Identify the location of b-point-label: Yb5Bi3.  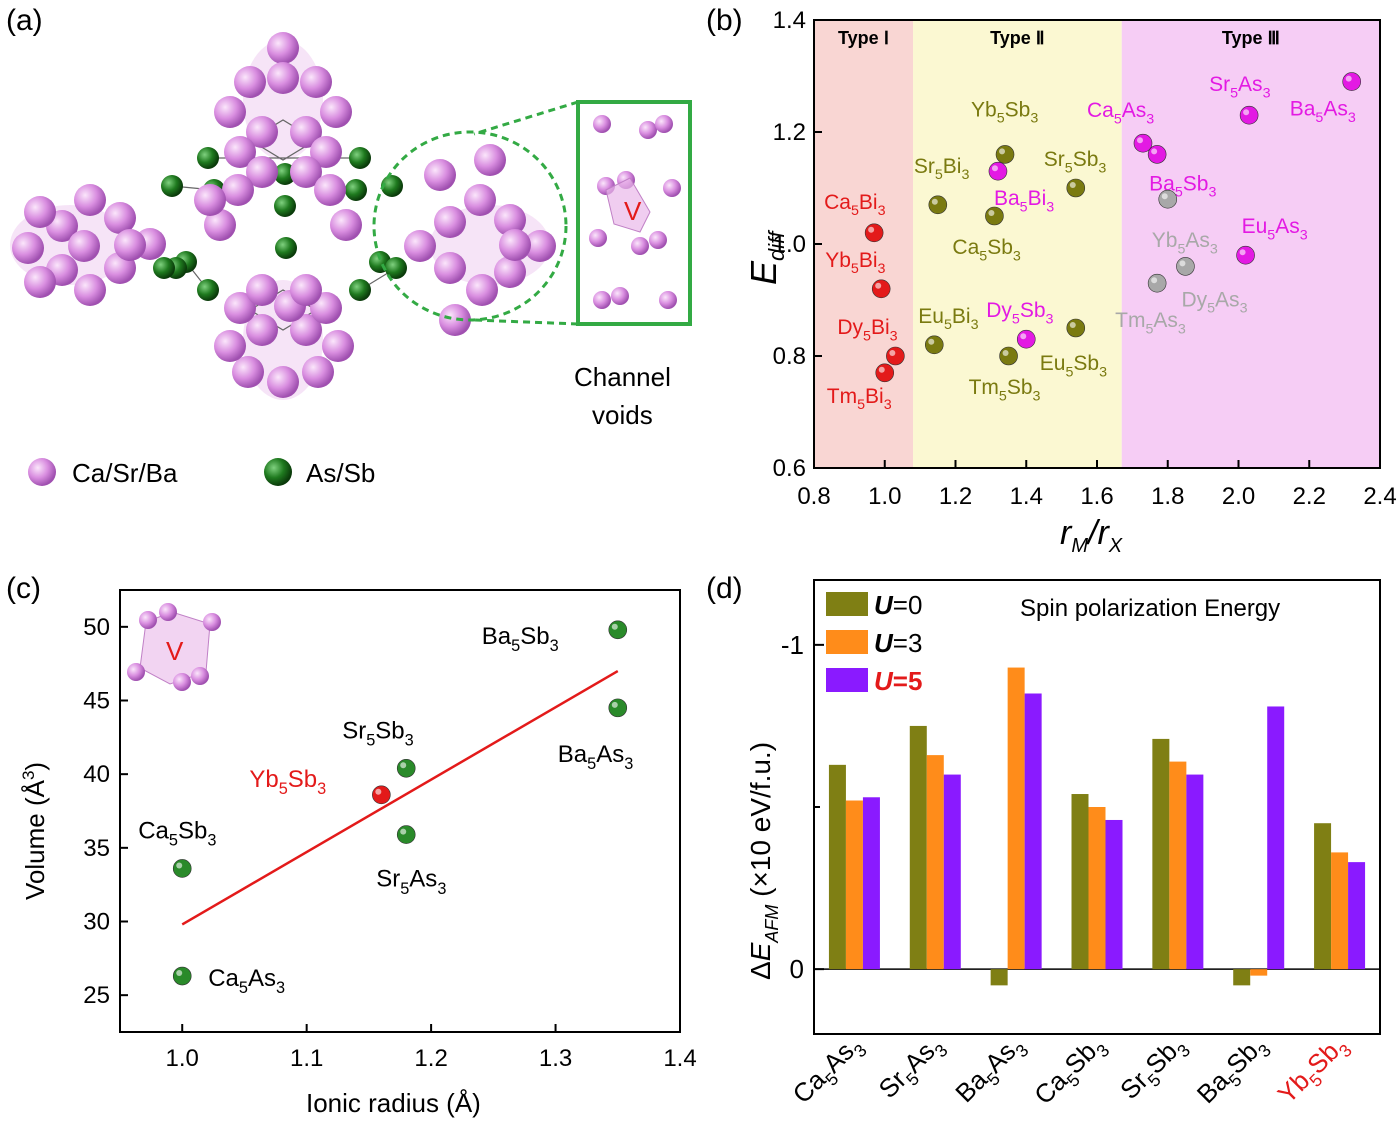
(855, 263).